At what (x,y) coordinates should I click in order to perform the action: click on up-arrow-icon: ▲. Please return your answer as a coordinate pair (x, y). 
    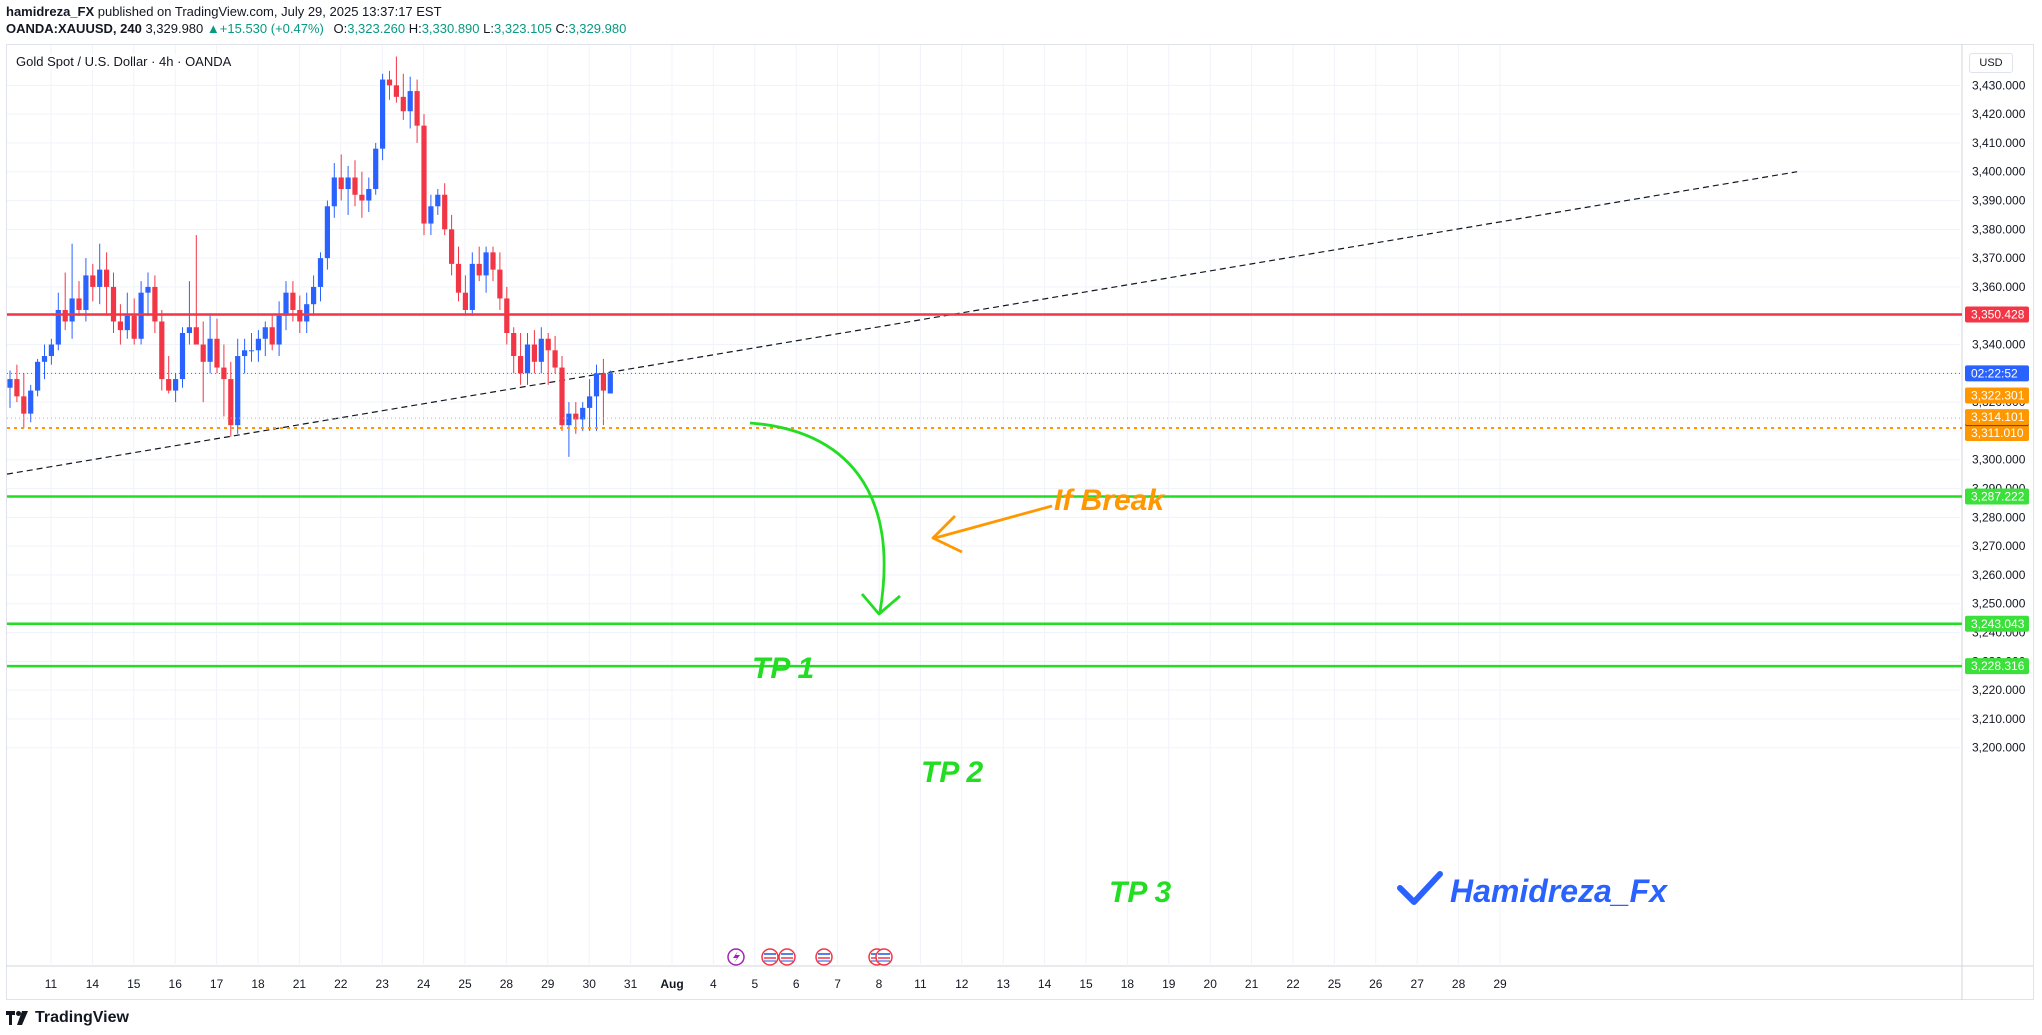
    Looking at the image, I should click on (213, 28).